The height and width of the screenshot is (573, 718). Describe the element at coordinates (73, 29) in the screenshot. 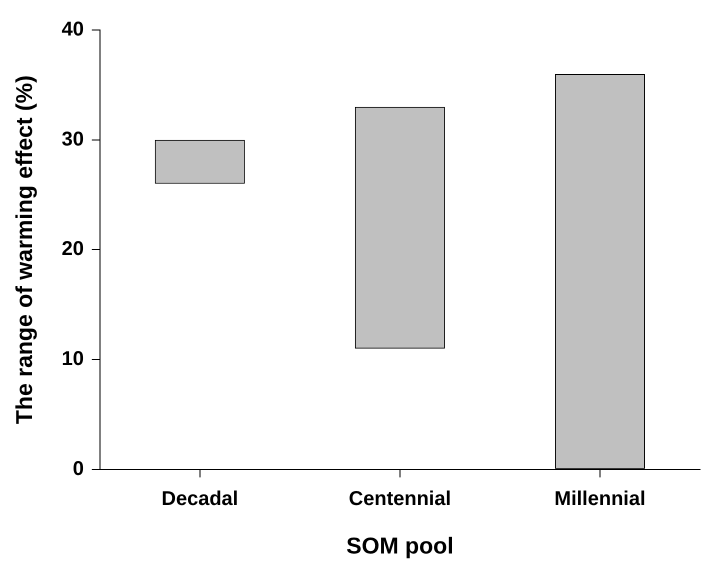

I see `y-tick-label: 40` at that location.